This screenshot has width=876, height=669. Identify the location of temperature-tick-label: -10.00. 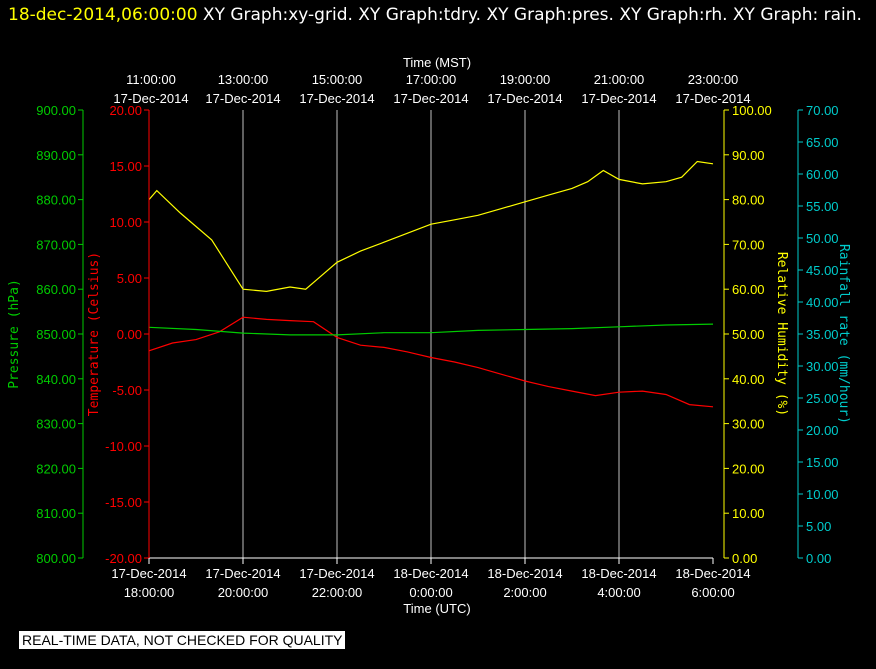
(123, 446).